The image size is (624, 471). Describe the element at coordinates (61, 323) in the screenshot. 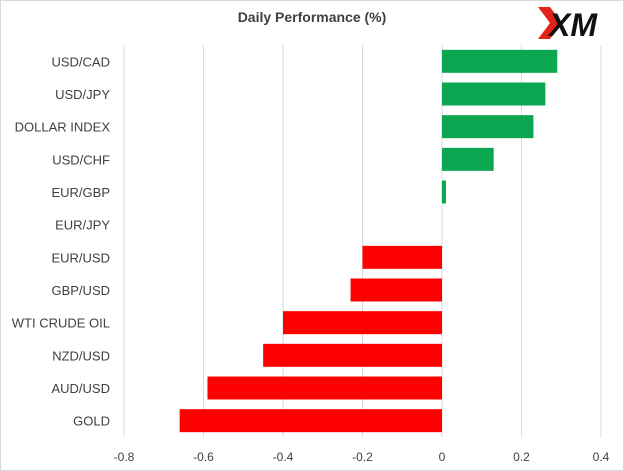

I see `category-label: WTI CRUDE OIL` at that location.